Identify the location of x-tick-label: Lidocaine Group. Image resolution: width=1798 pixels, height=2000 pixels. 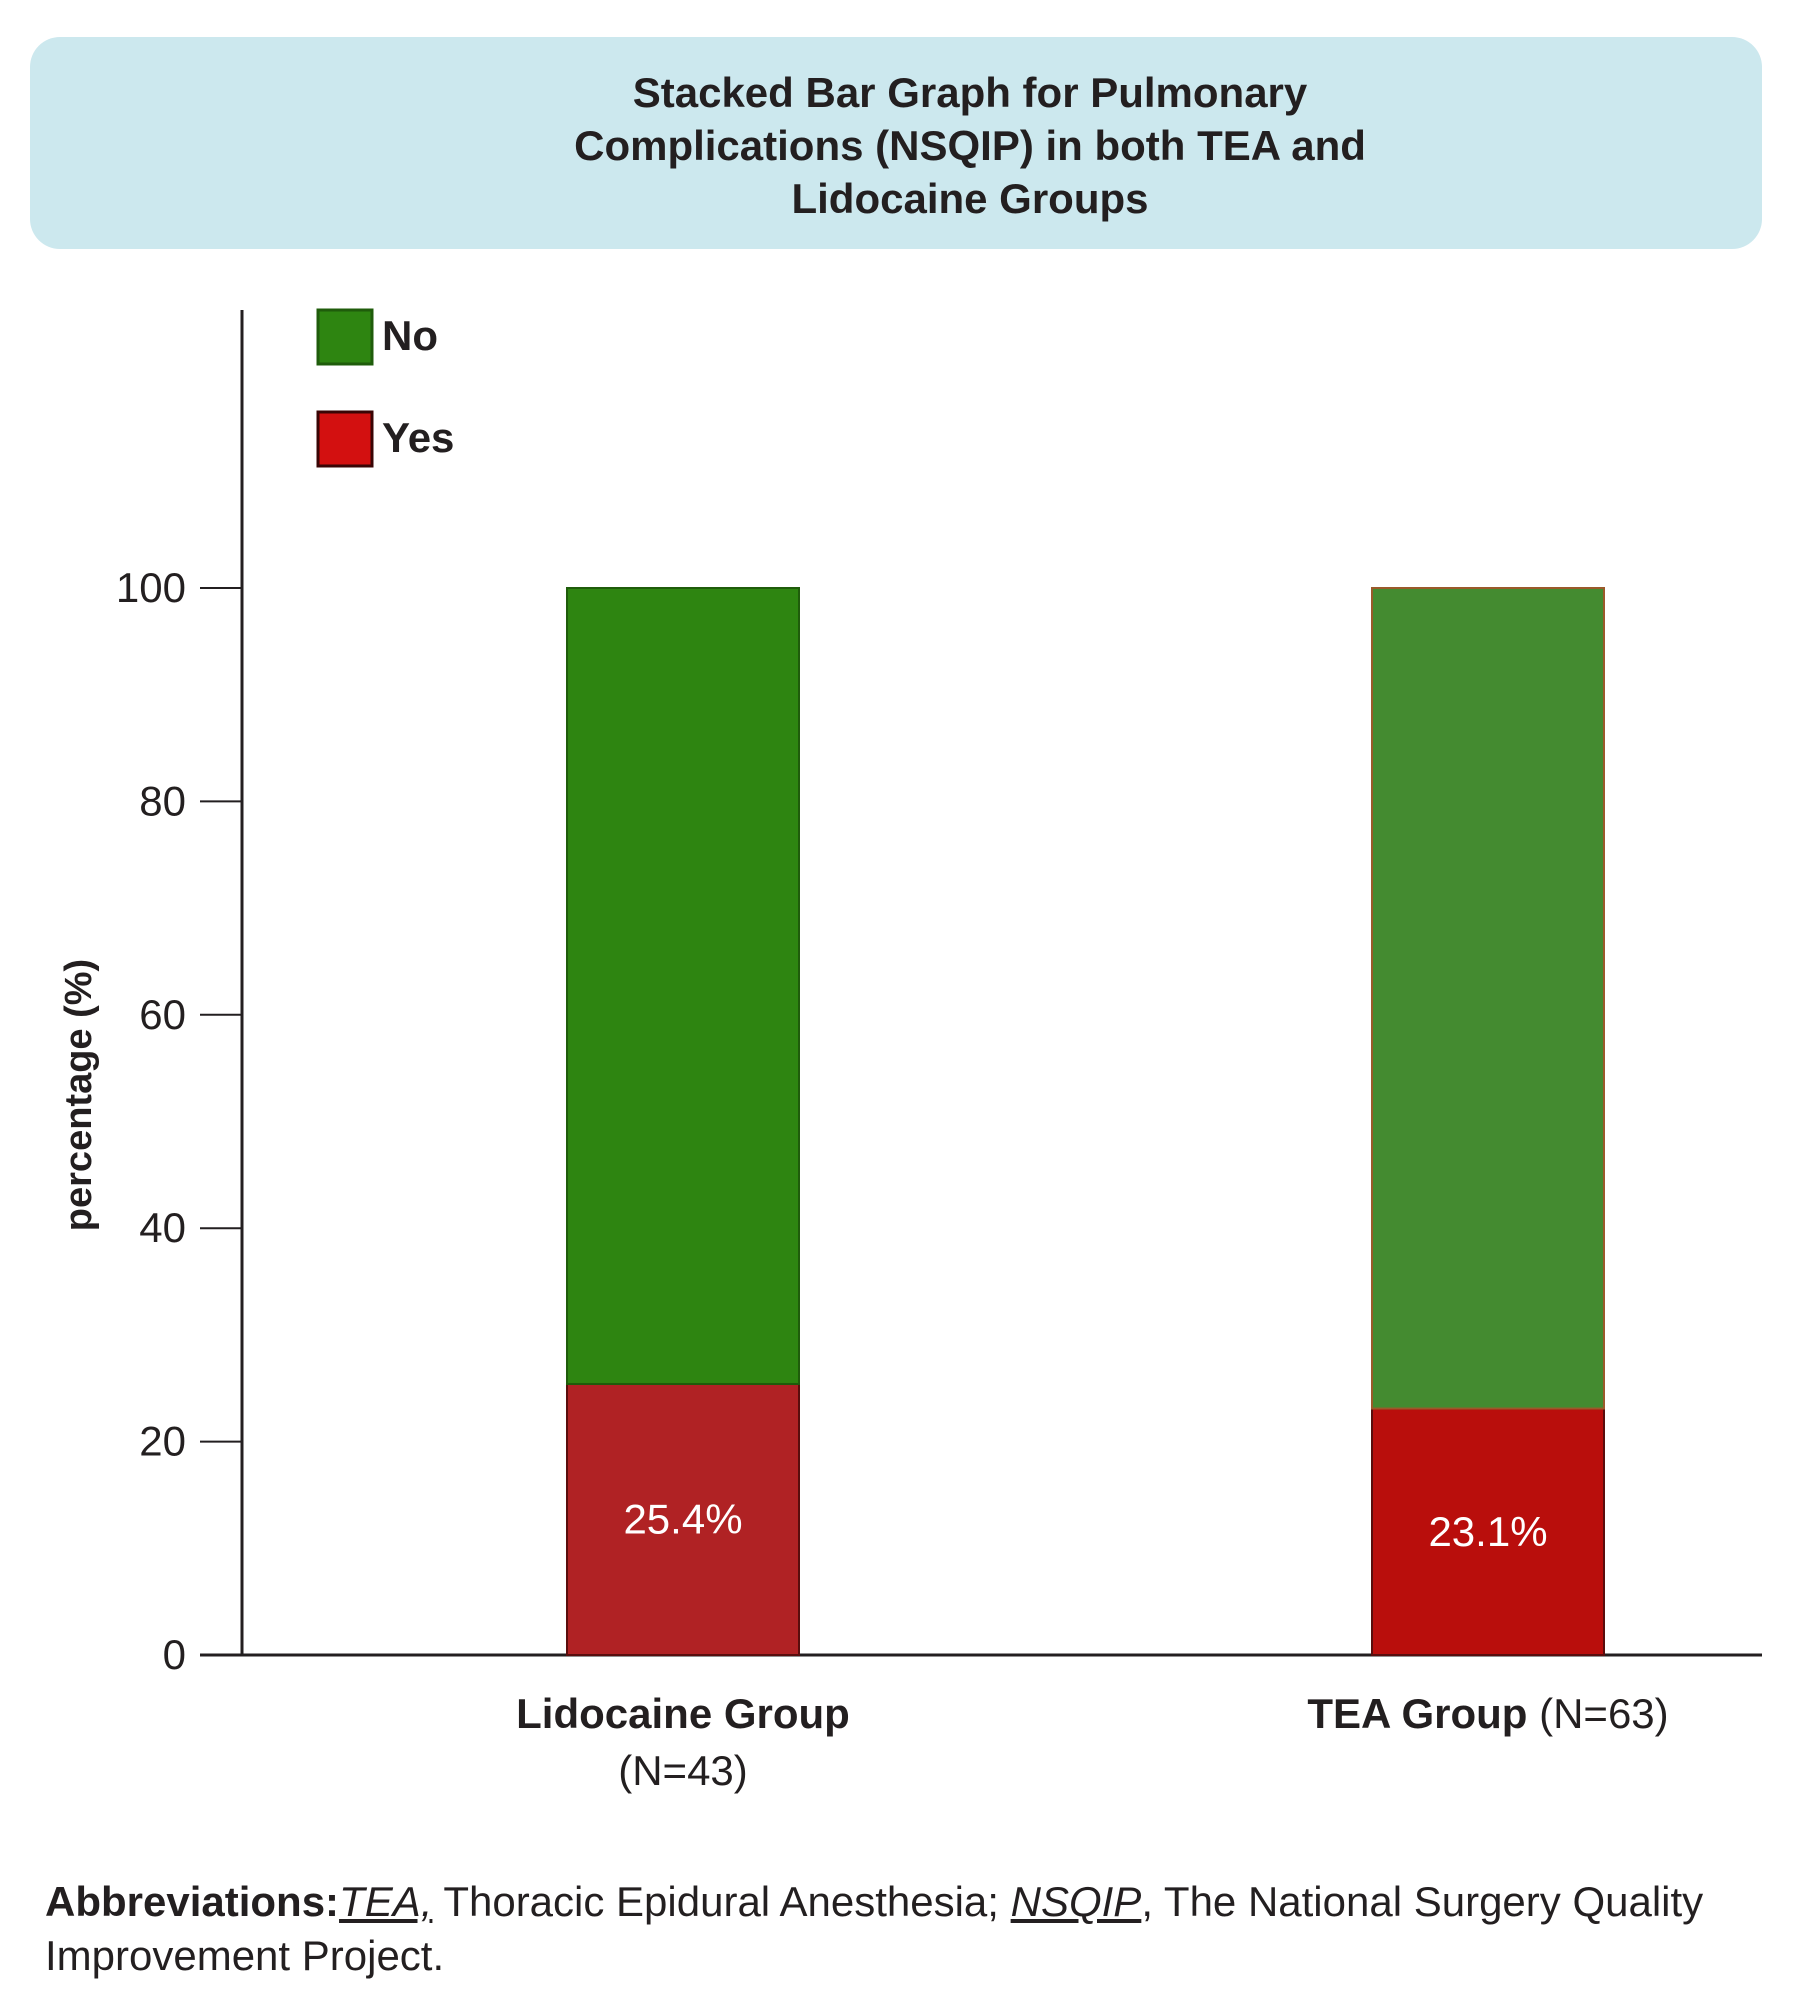
(683, 1713).